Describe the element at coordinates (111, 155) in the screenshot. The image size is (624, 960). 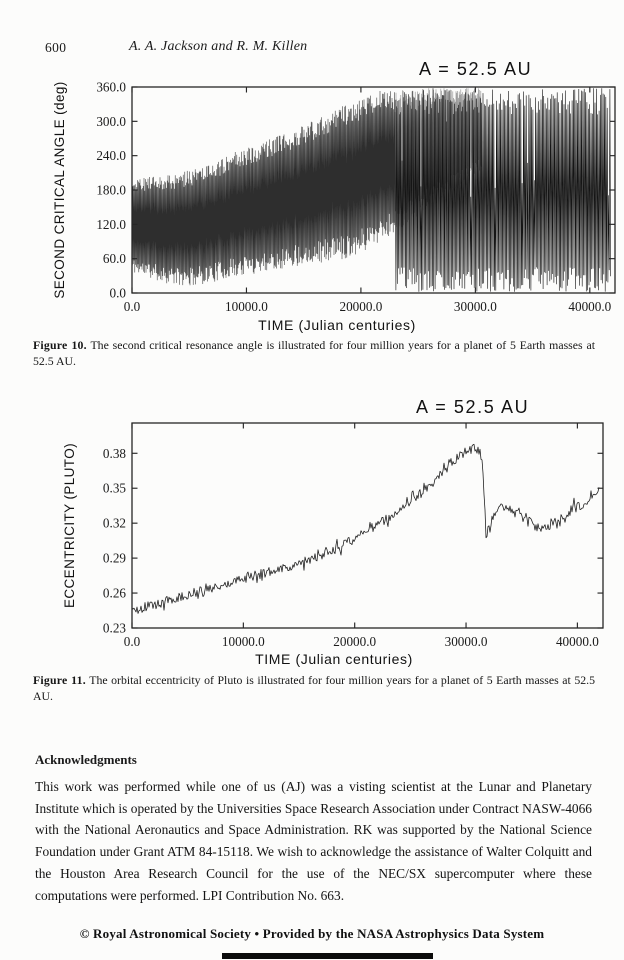
I see `y-tick-label: 240.0` at that location.